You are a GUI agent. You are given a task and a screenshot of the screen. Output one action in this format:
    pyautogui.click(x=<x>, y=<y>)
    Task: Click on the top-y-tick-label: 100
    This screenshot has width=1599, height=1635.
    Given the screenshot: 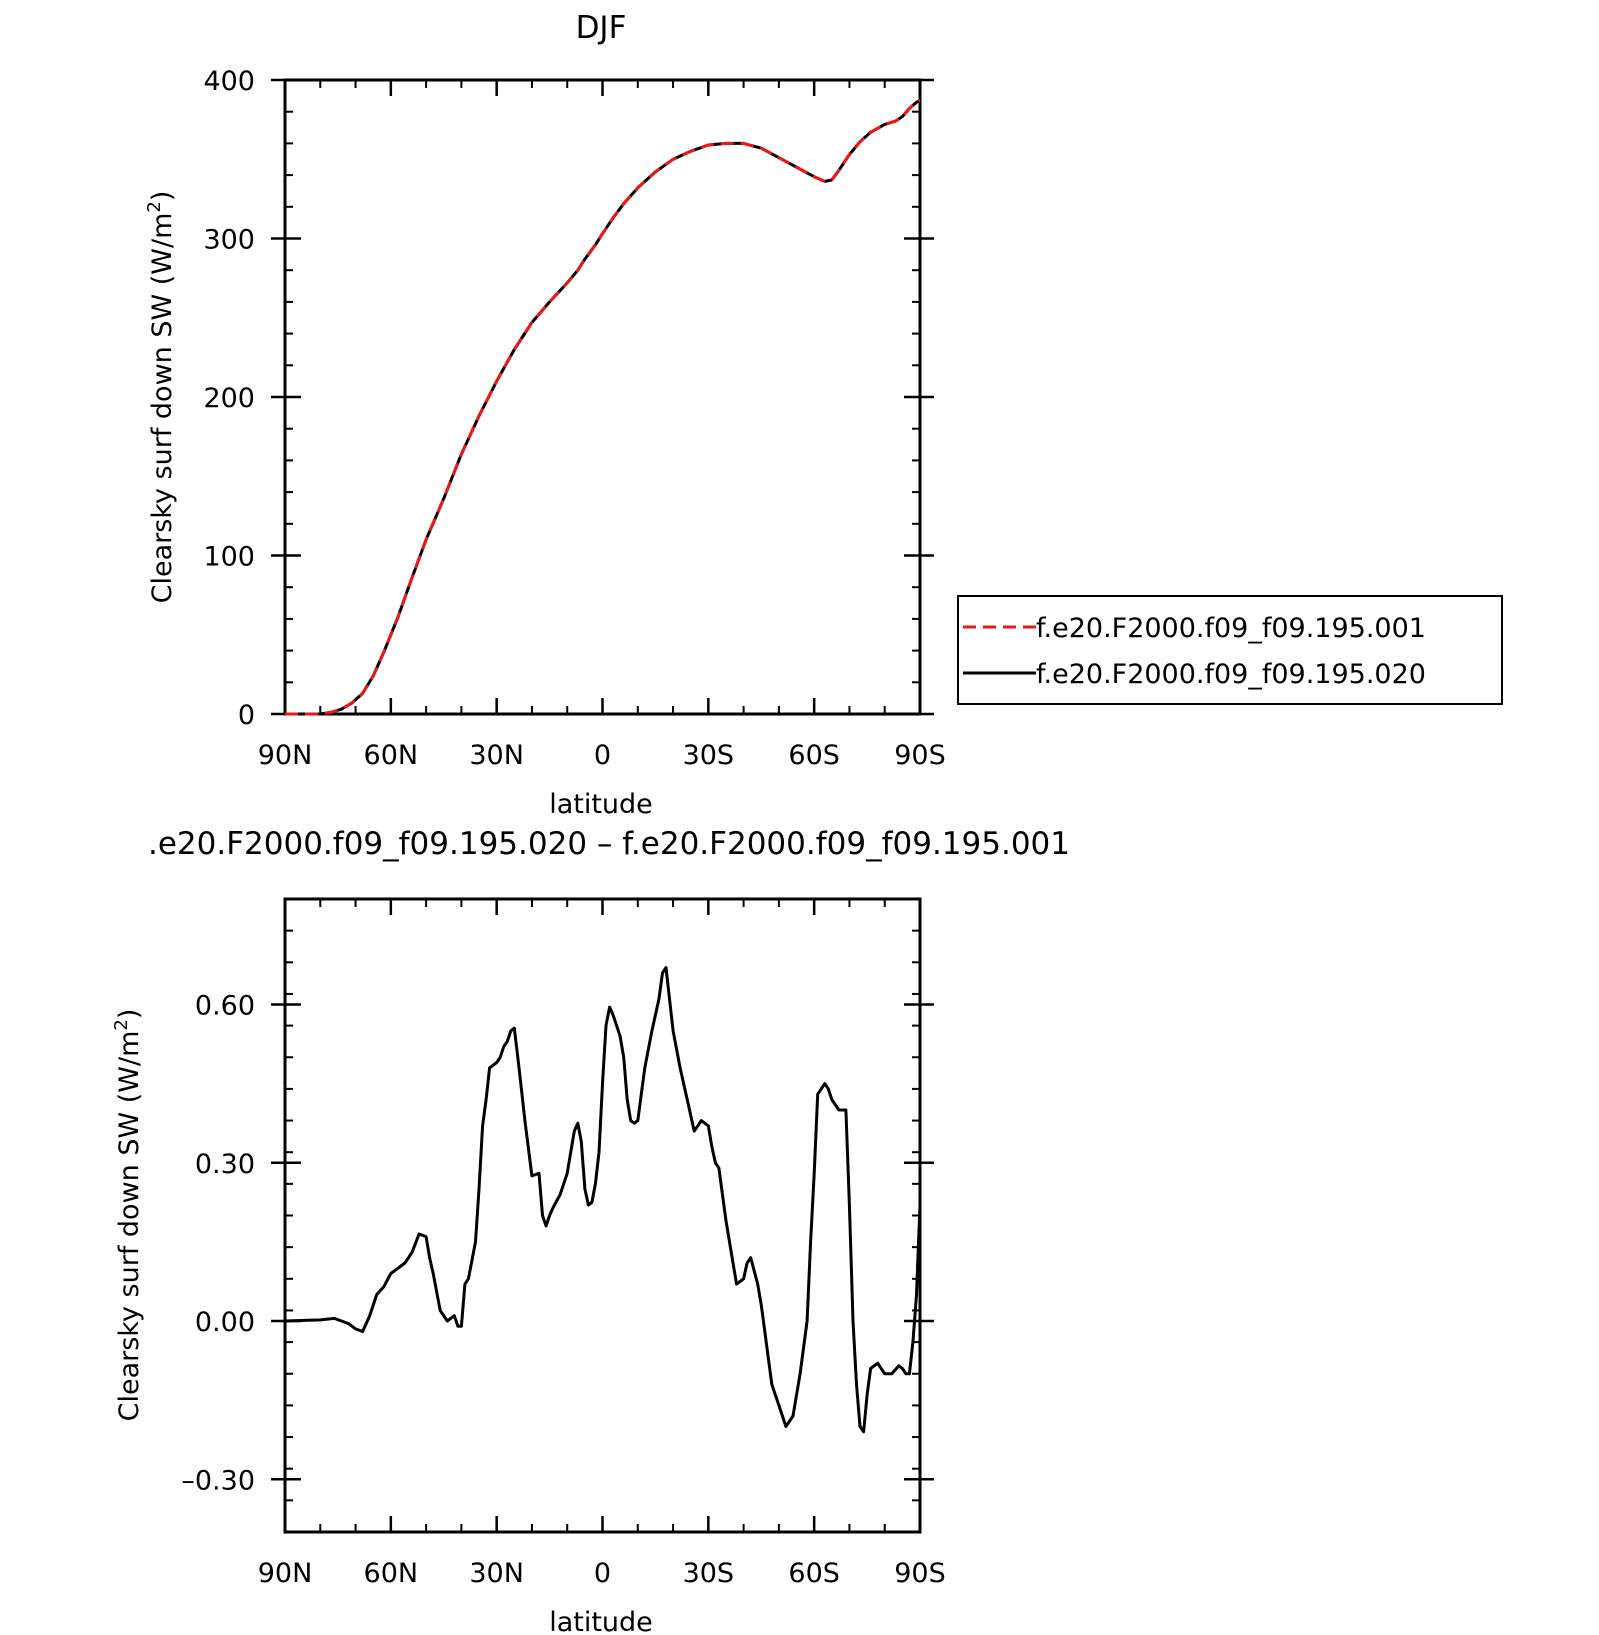 What is the action you would take?
    pyautogui.click(x=229, y=557)
    